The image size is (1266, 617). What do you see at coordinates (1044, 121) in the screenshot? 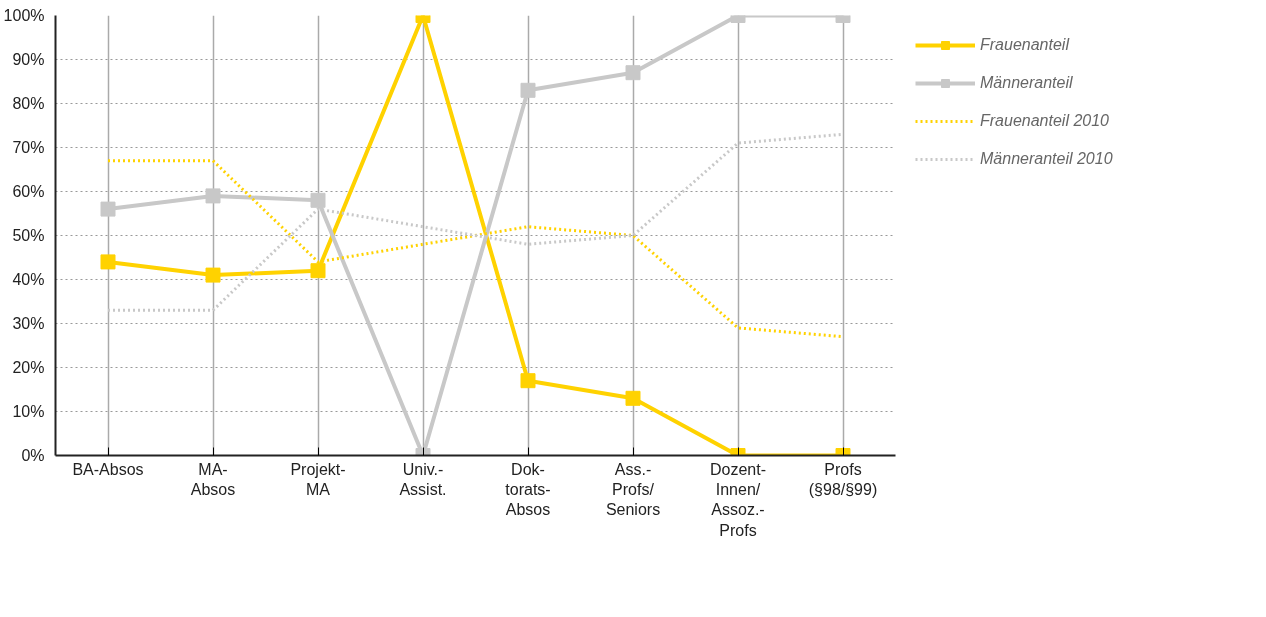
I see `legend-label: Frauenanteil 2010` at bounding box center [1044, 121].